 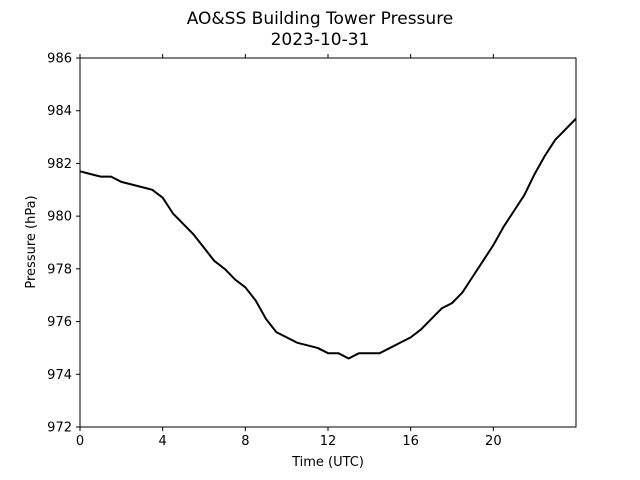 What do you see at coordinates (59, 111) in the screenshot?
I see `y-tick-label: 984` at bounding box center [59, 111].